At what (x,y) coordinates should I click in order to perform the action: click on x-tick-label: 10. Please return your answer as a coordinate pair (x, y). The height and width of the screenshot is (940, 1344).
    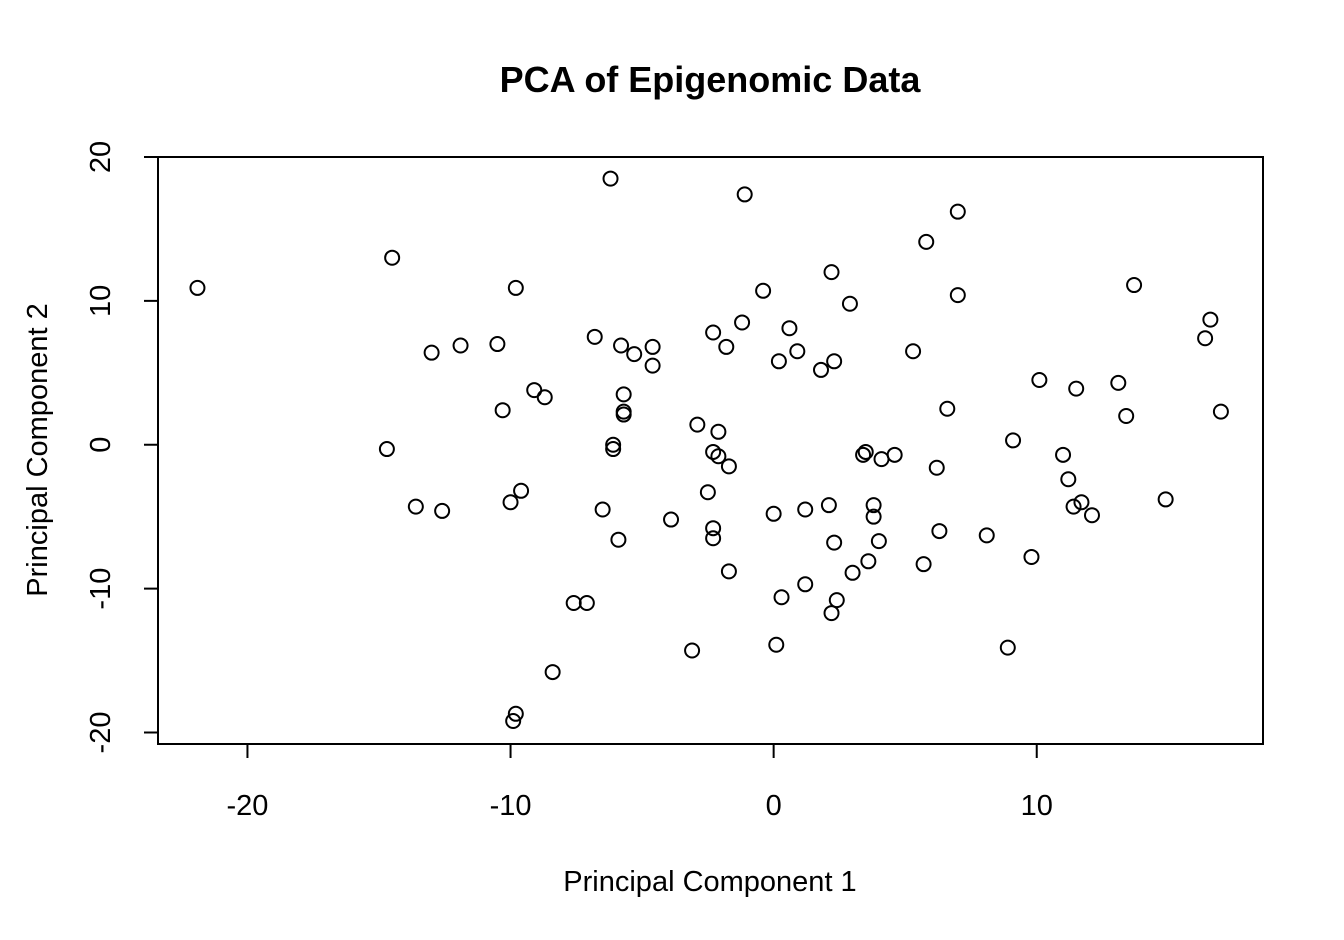
    Looking at the image, I should click on (1037, 806).